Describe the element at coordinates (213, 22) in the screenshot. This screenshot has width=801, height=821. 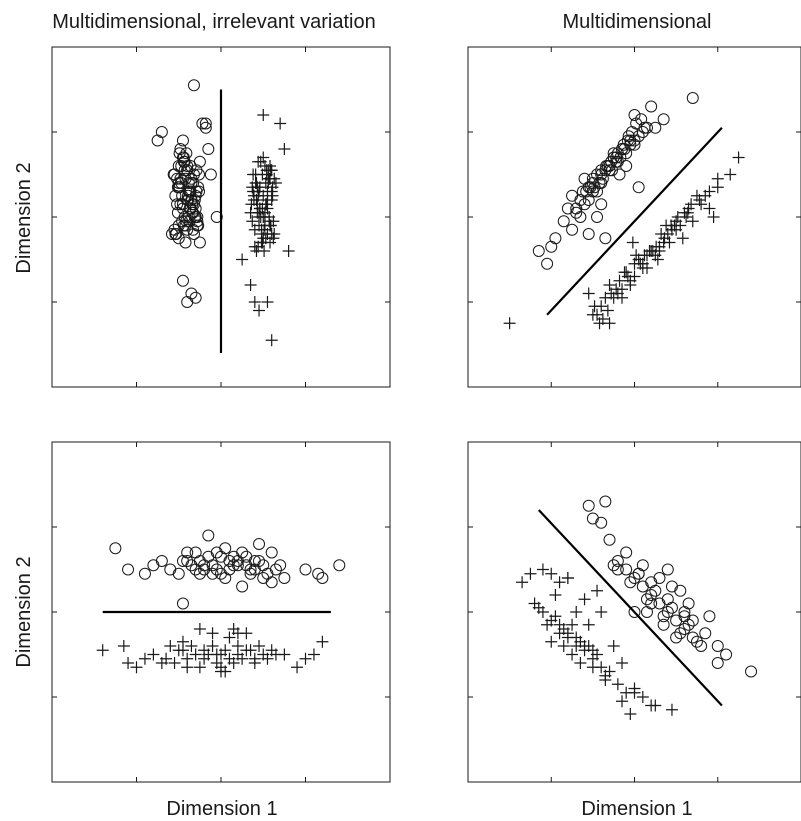
I see `panel-title-left: Multidimensional, irrelevant variation` at that location.